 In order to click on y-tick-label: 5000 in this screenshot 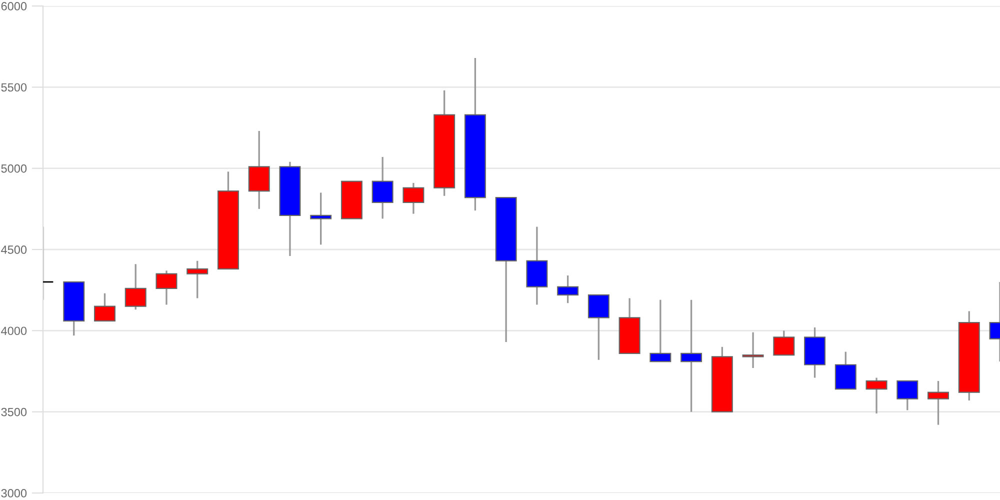, I will do `click(14, 168)`.